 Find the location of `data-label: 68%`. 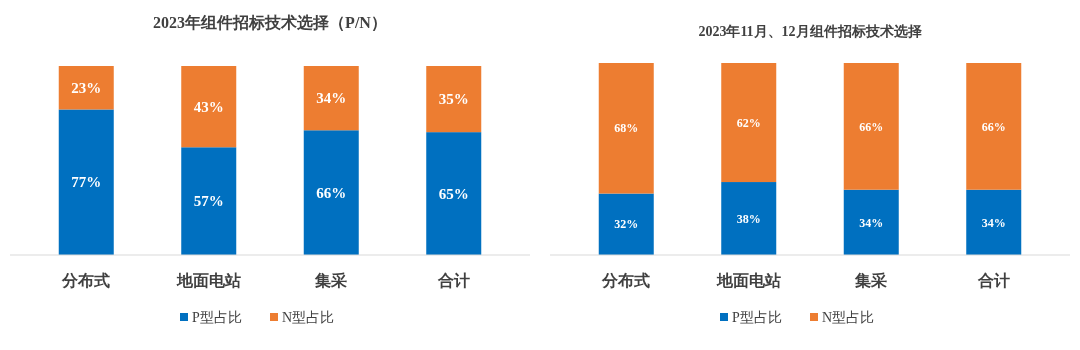

data-label: 68% is located at coordinates (626, 128).